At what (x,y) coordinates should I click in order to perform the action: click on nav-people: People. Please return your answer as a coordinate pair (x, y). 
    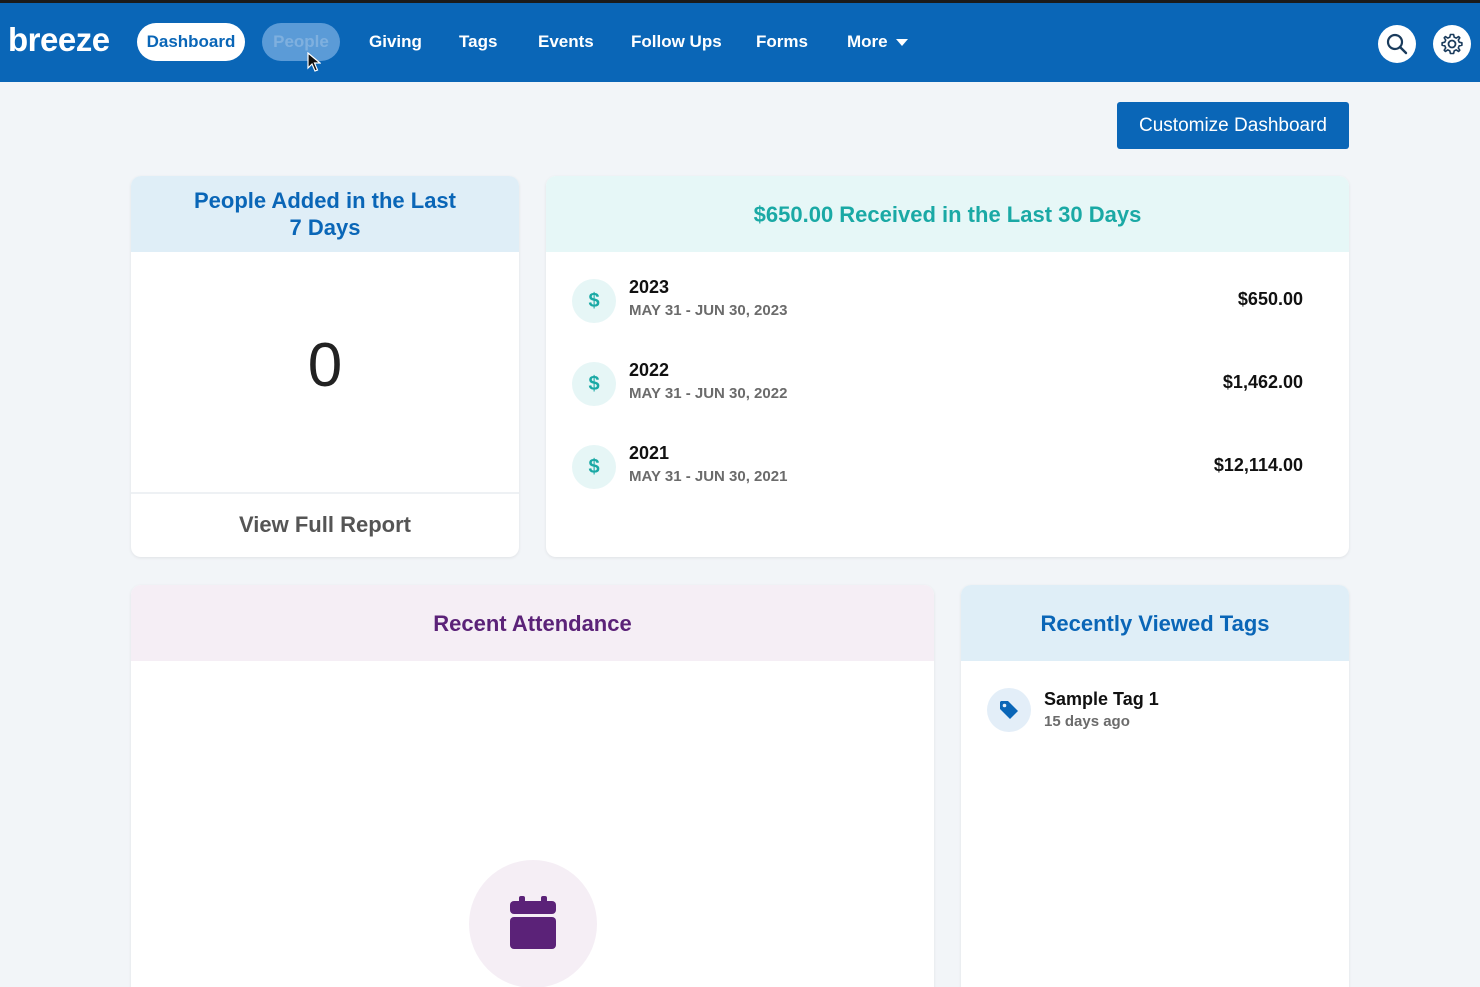
    Looking at the image, I should click on (301, 42).